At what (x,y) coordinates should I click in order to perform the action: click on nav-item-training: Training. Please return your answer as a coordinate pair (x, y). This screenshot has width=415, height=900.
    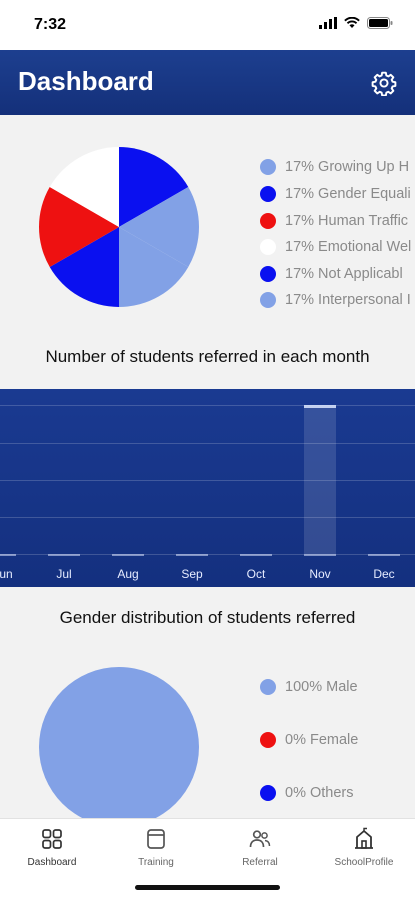
    Looking at the image, I should click on (156, 847).